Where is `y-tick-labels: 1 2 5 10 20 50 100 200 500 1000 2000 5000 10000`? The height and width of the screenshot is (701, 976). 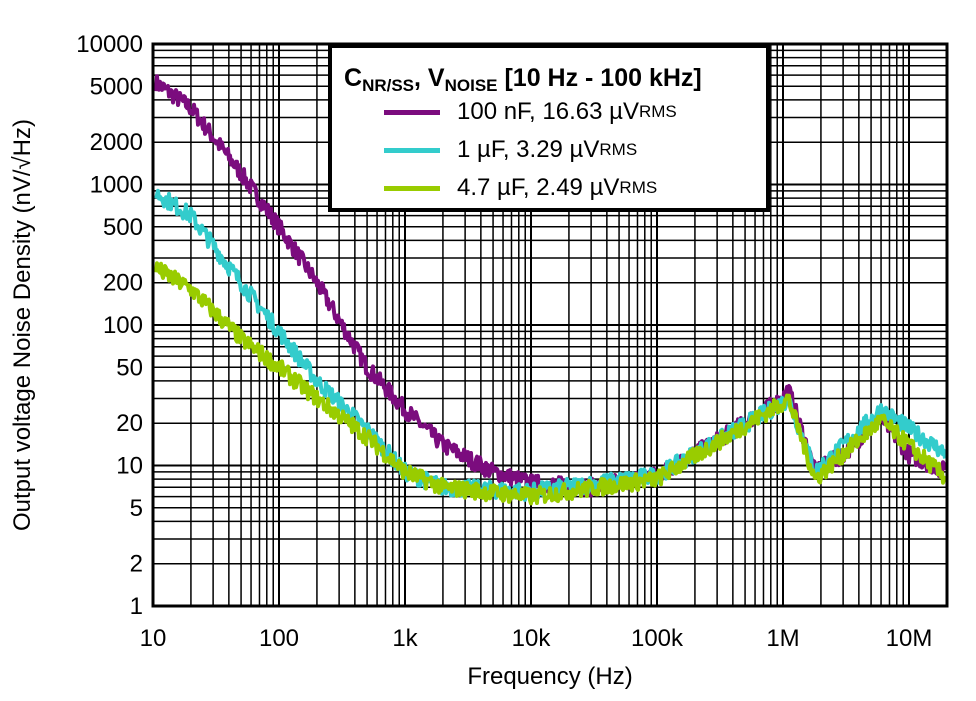 y-tick-labels: 1 2 5 10 20 50 100 200 500 1000 2000 5000 10000 is located at coordinates (109, 325).